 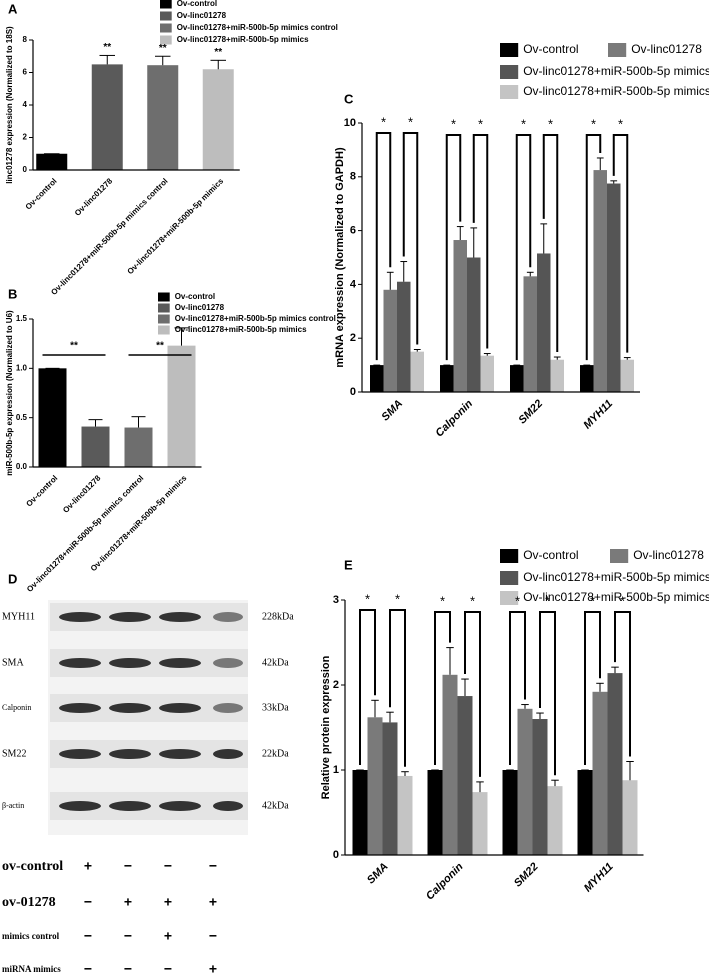 What do you see at coordinates (195, 296) in the screenshot?
I see `legend-label: Ov-control` at bounding box center [195, 296].